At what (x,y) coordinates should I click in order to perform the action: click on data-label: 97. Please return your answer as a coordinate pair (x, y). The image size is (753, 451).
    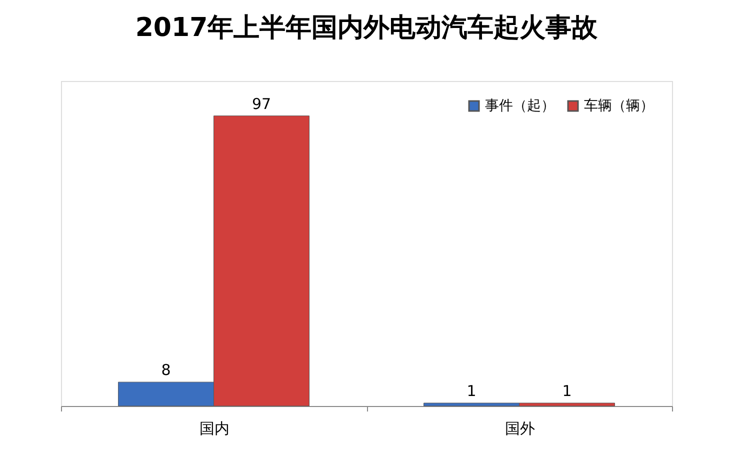
    Looking at the image, I should click on (262, 103).